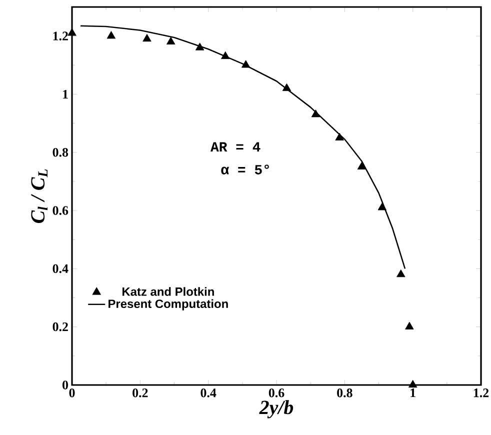 The width and height of the screenshot is (491, 435). What do you see at coordinates (65, 385) in the screenshot?
I see `y-tick-label: 0` at bounding box center [65, 385].